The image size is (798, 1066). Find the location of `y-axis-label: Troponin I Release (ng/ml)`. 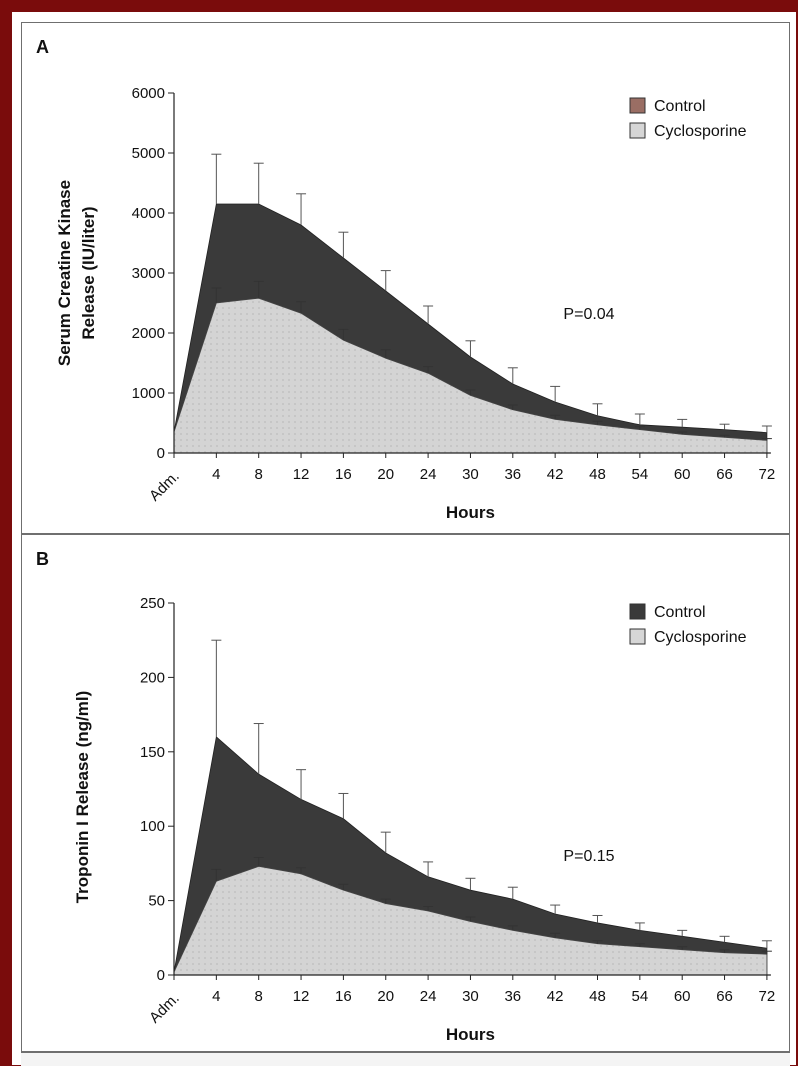

y-axis-label: Troponin I Release (ng/ml) is located at coordinates (82, 797).